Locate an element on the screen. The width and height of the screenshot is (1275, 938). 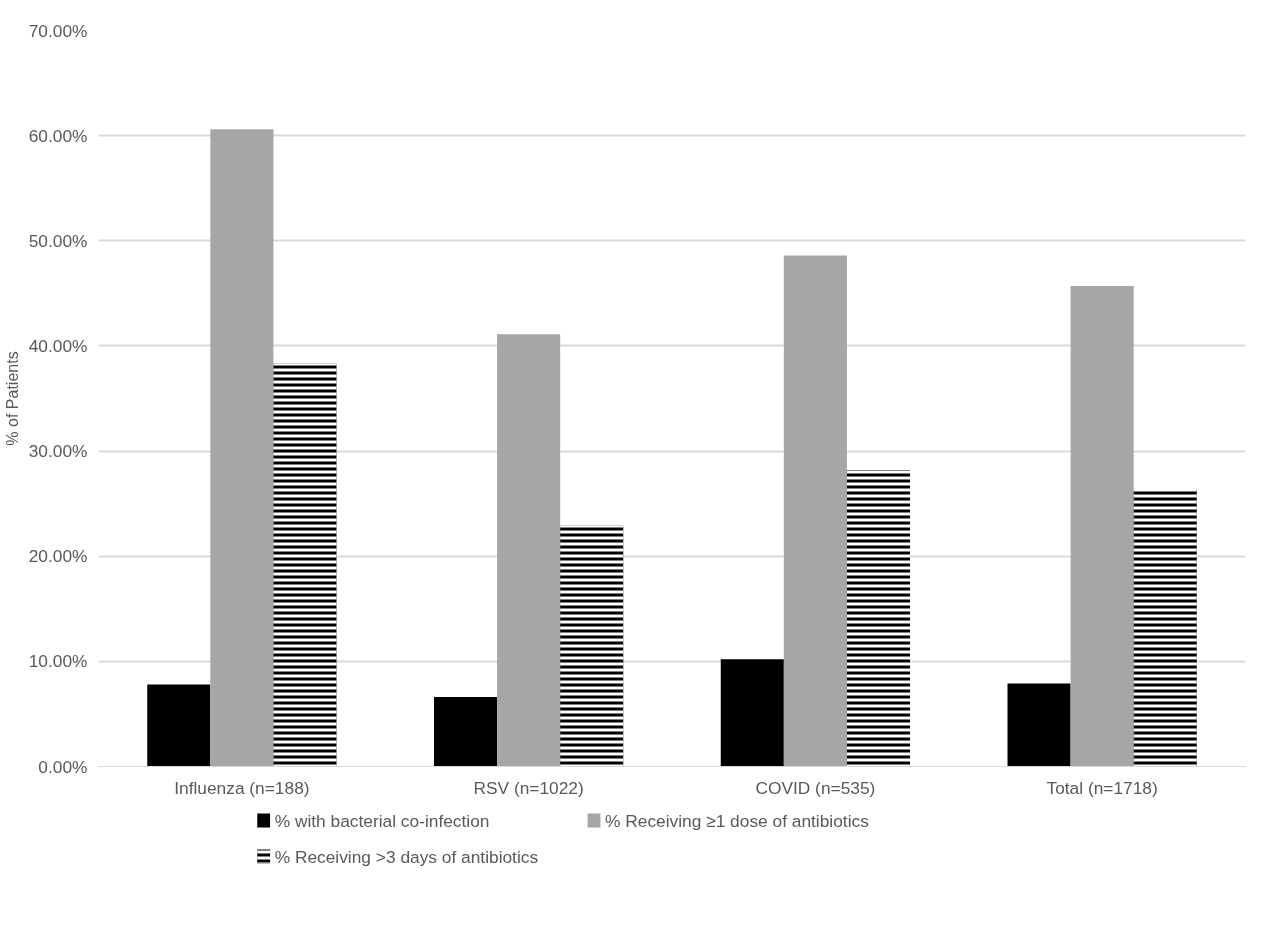
legend-label: % Receiving >3 days of antibiotics is located at coordinates (406, 856).